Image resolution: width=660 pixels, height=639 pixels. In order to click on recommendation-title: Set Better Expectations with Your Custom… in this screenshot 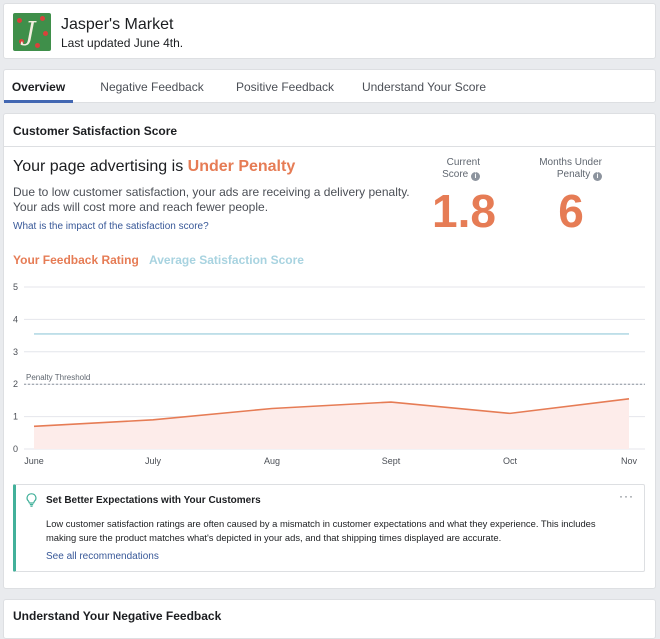, I will do `click(153, 500)`.